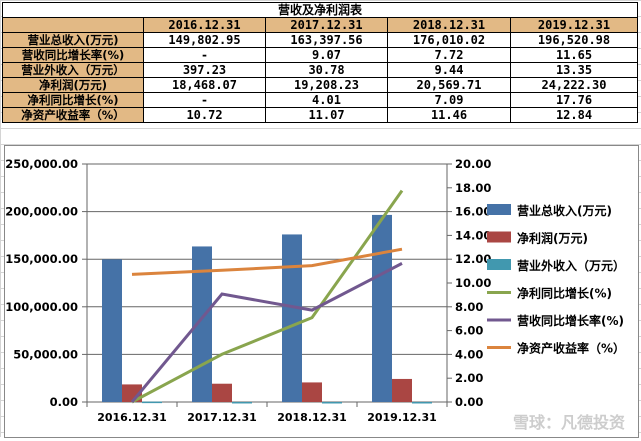  What do you see at coordinates (449, 25) in the screenshot?
I see `column-header: 2018.12.31` at bounding box center [449, 25].